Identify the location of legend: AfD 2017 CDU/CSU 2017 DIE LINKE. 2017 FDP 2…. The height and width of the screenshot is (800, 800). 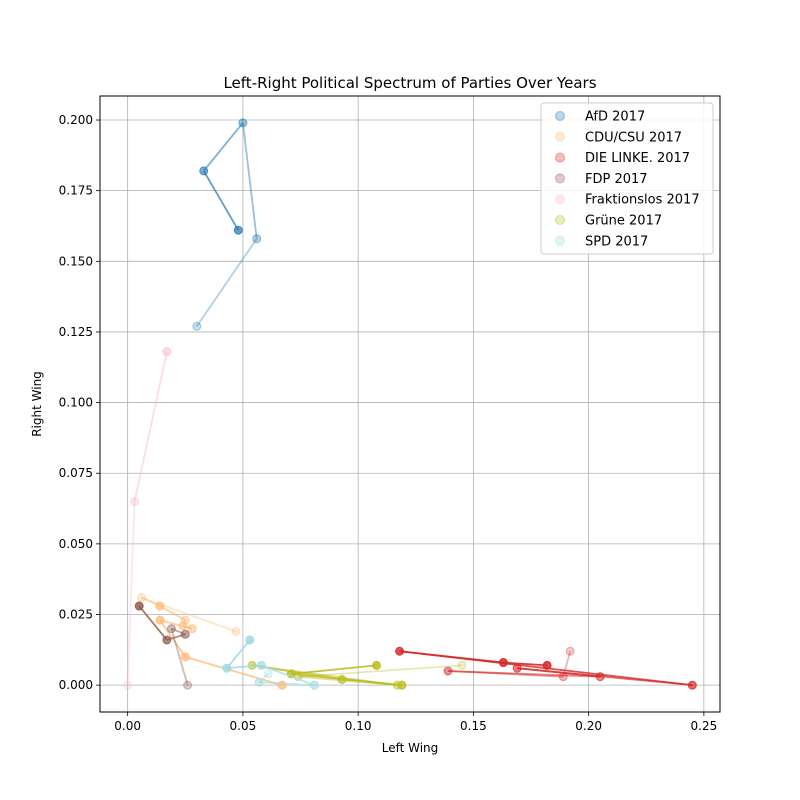
(627, 178).